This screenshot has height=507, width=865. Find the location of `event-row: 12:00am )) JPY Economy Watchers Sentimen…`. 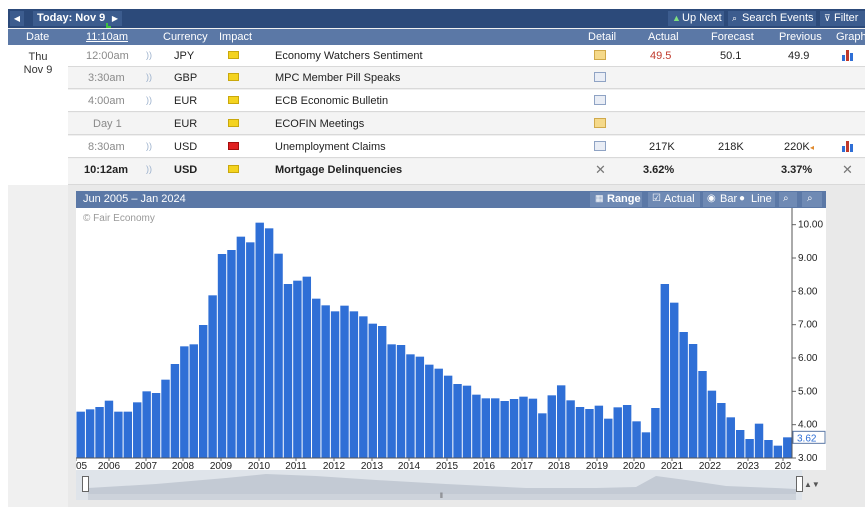

event-row: 12:00am )) JPY Economy Watchers Sentimen… is located at coordinates (466, 56).